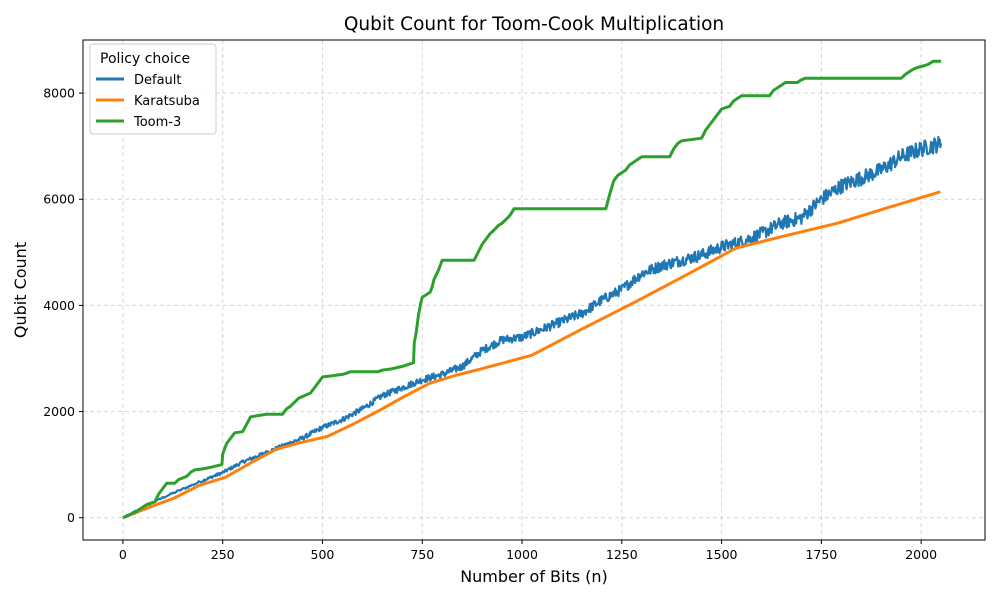  What do you see at coordinates (59, 199) in the screenshot?
I see `y-tick-label: 6000` at bounding box center [59, 199].